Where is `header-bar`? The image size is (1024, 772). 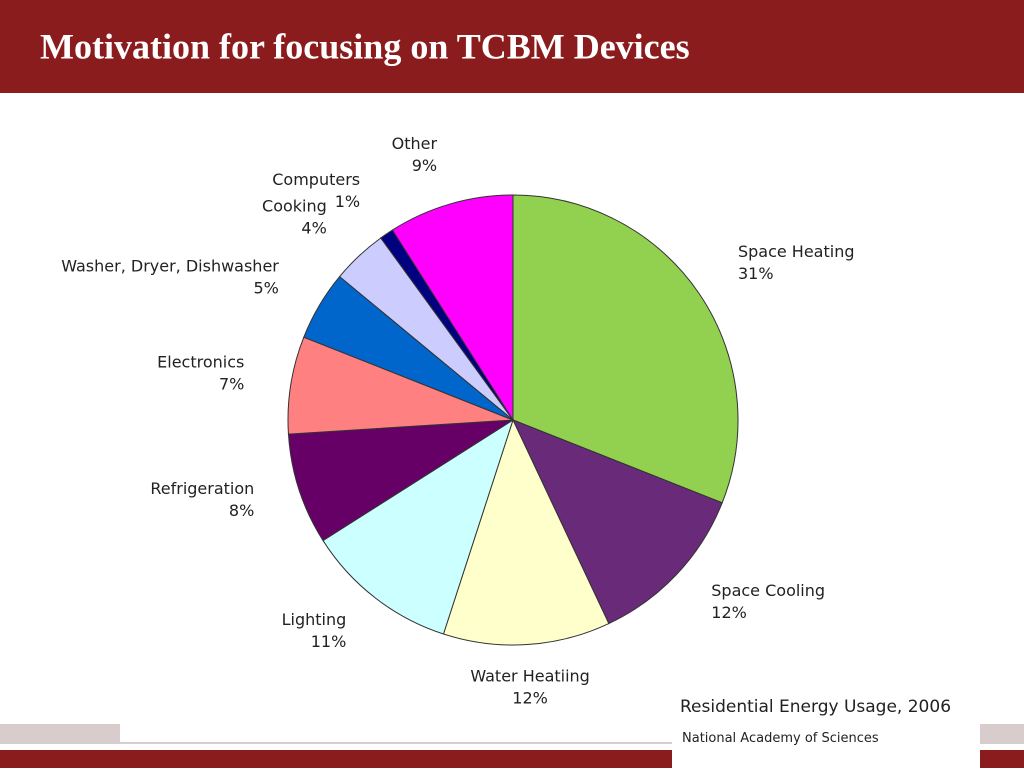
header-bar is located at coordinates (512, 46).